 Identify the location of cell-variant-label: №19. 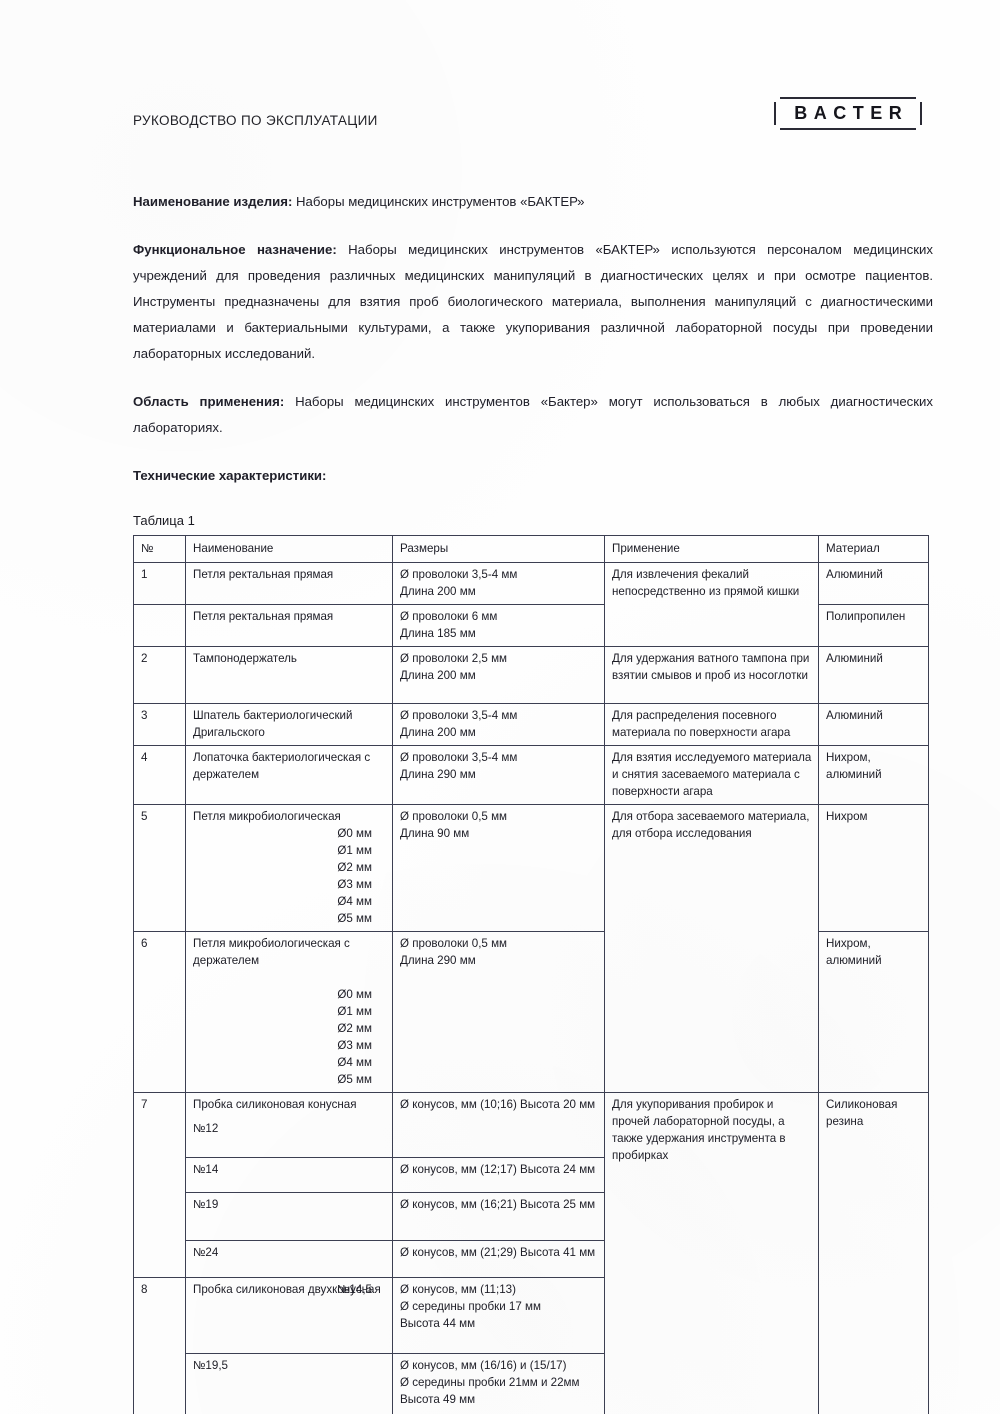
(289, 1216).